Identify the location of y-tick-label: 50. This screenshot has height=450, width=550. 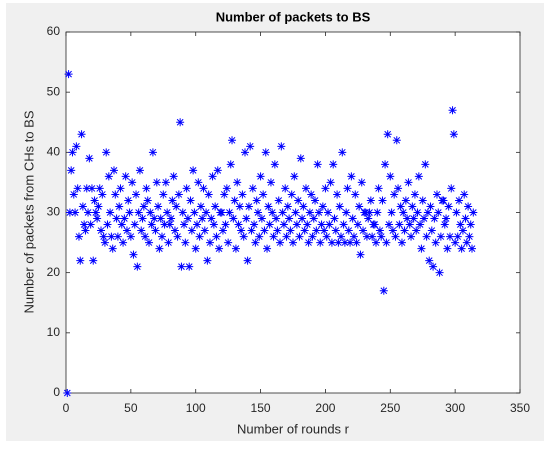
(54, 91).